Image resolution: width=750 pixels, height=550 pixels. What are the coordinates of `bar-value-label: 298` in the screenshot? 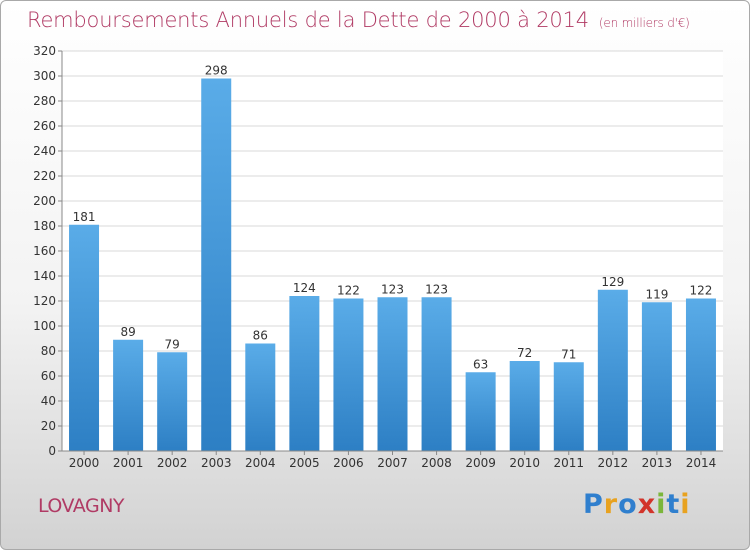 It's located at (216, 71).